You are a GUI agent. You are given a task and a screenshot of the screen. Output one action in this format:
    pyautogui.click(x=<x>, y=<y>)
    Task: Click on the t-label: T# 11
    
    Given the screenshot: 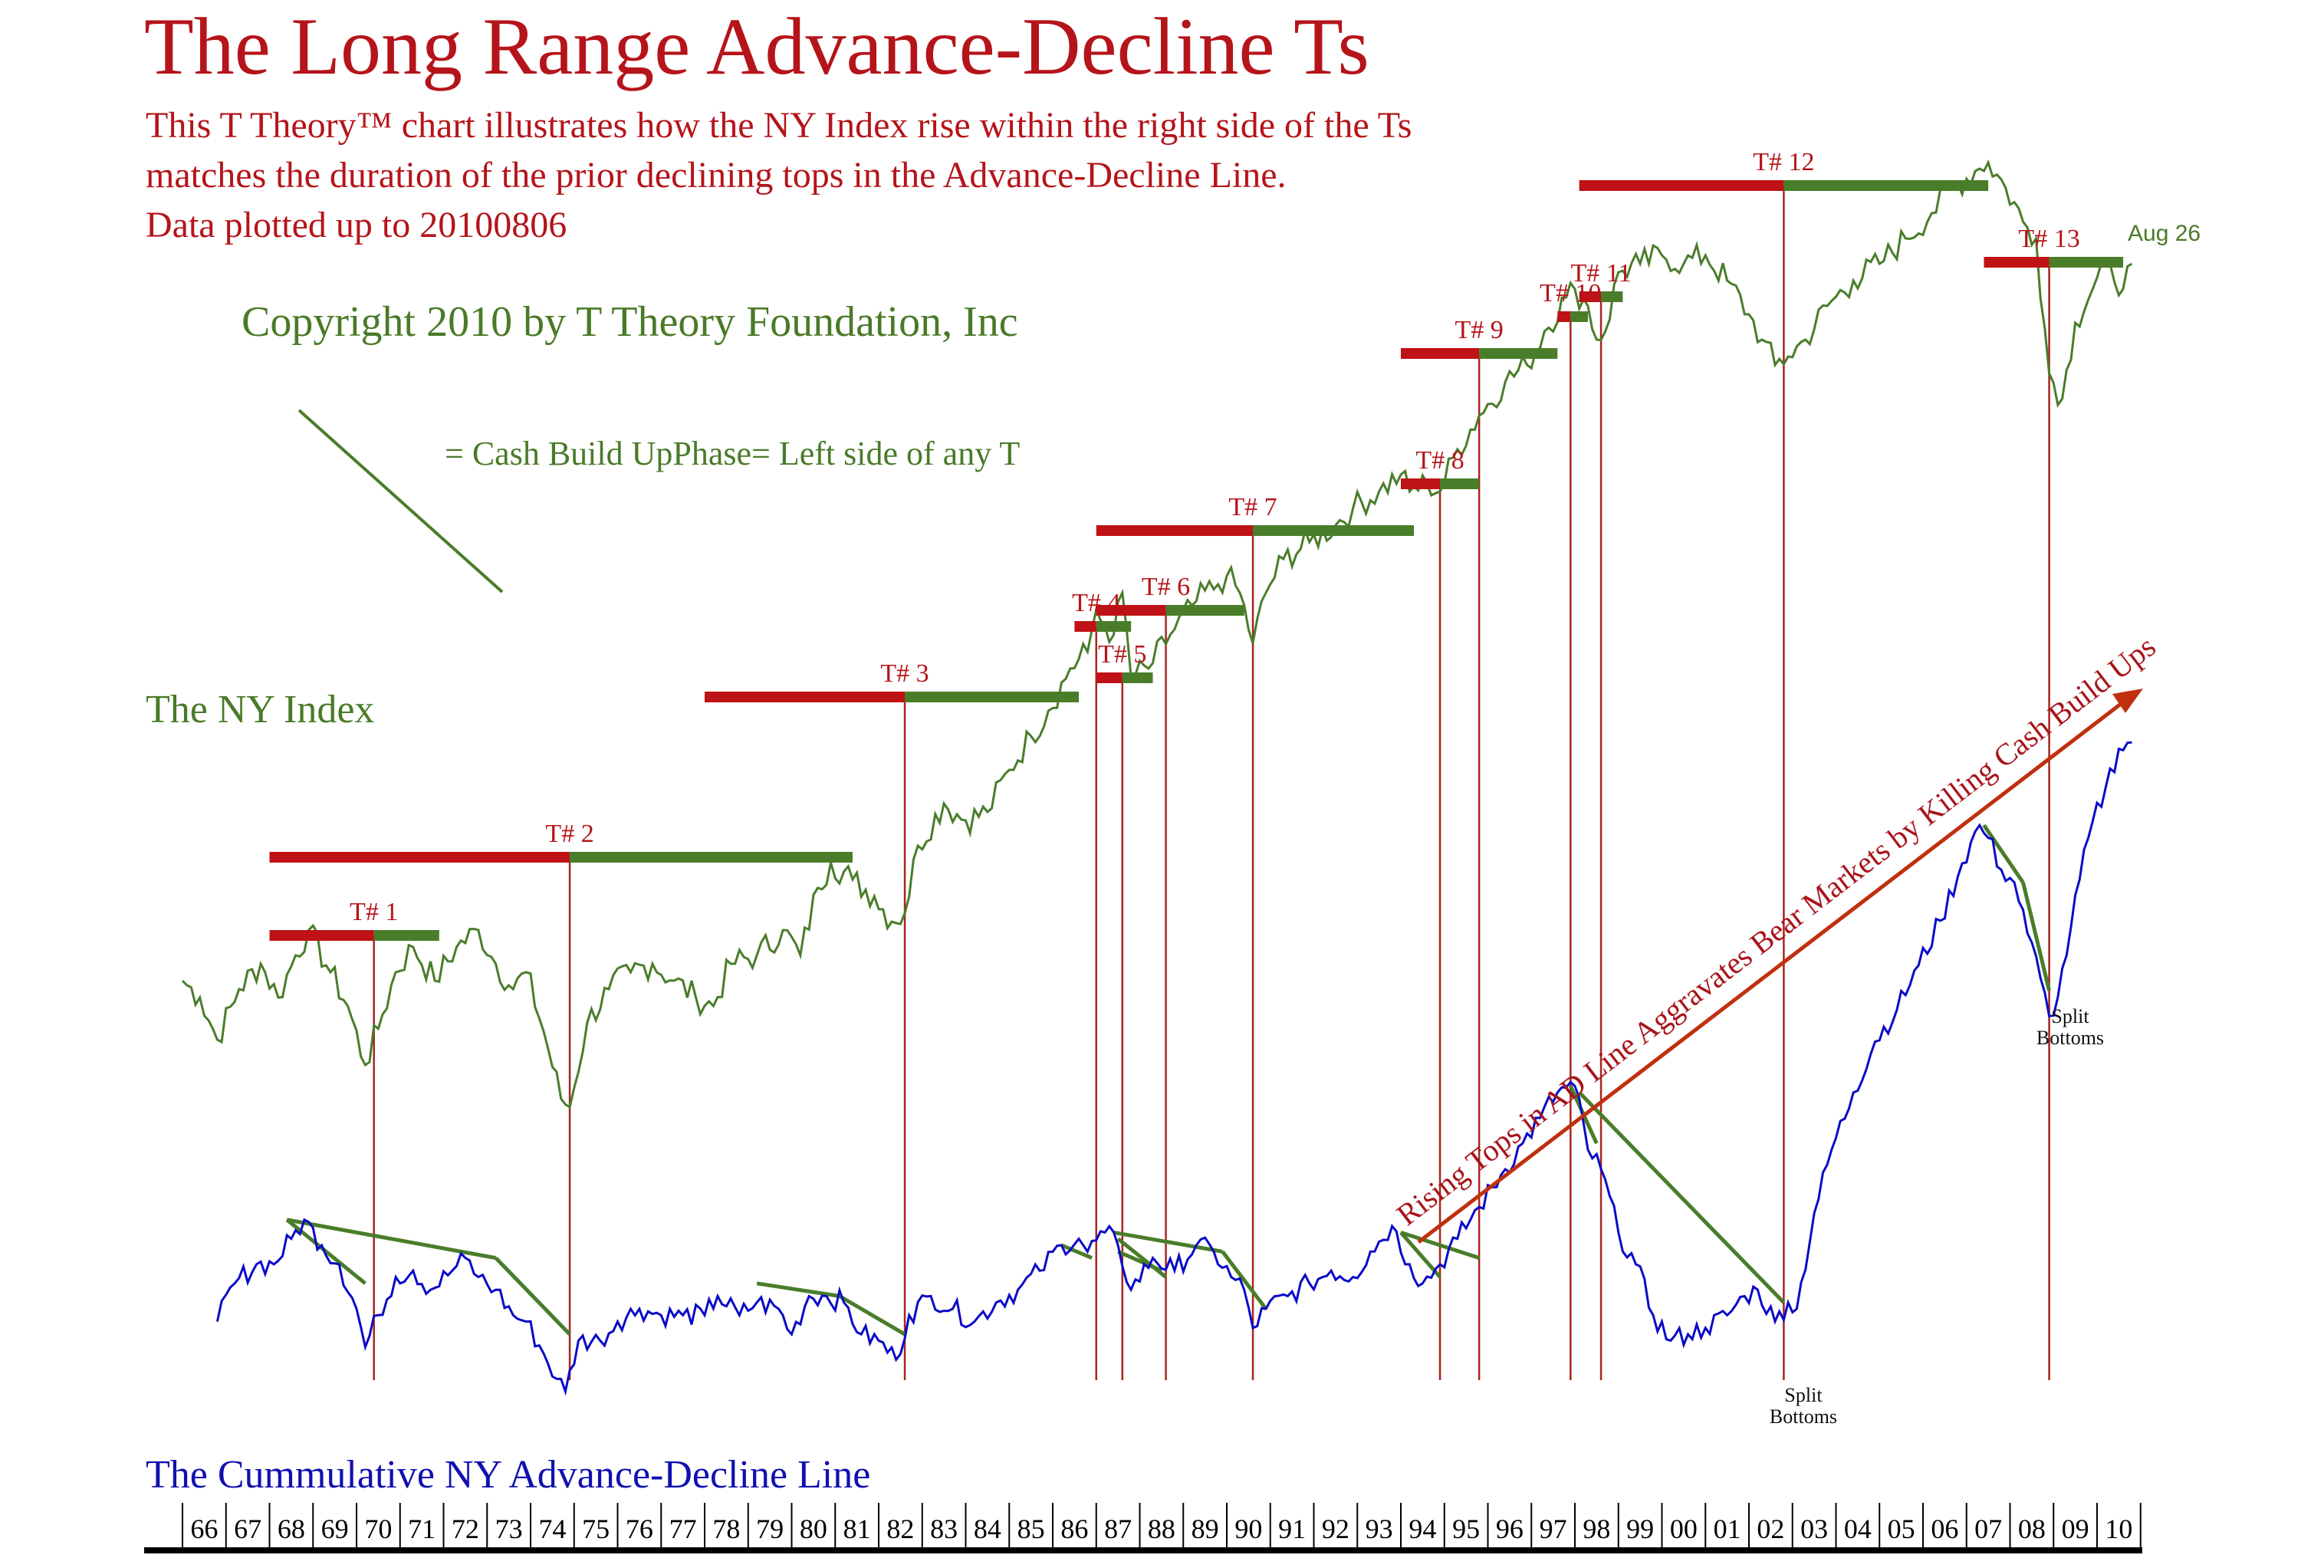 What is the action you would take?
    pyautogui.click(x=1601, y=274)
    